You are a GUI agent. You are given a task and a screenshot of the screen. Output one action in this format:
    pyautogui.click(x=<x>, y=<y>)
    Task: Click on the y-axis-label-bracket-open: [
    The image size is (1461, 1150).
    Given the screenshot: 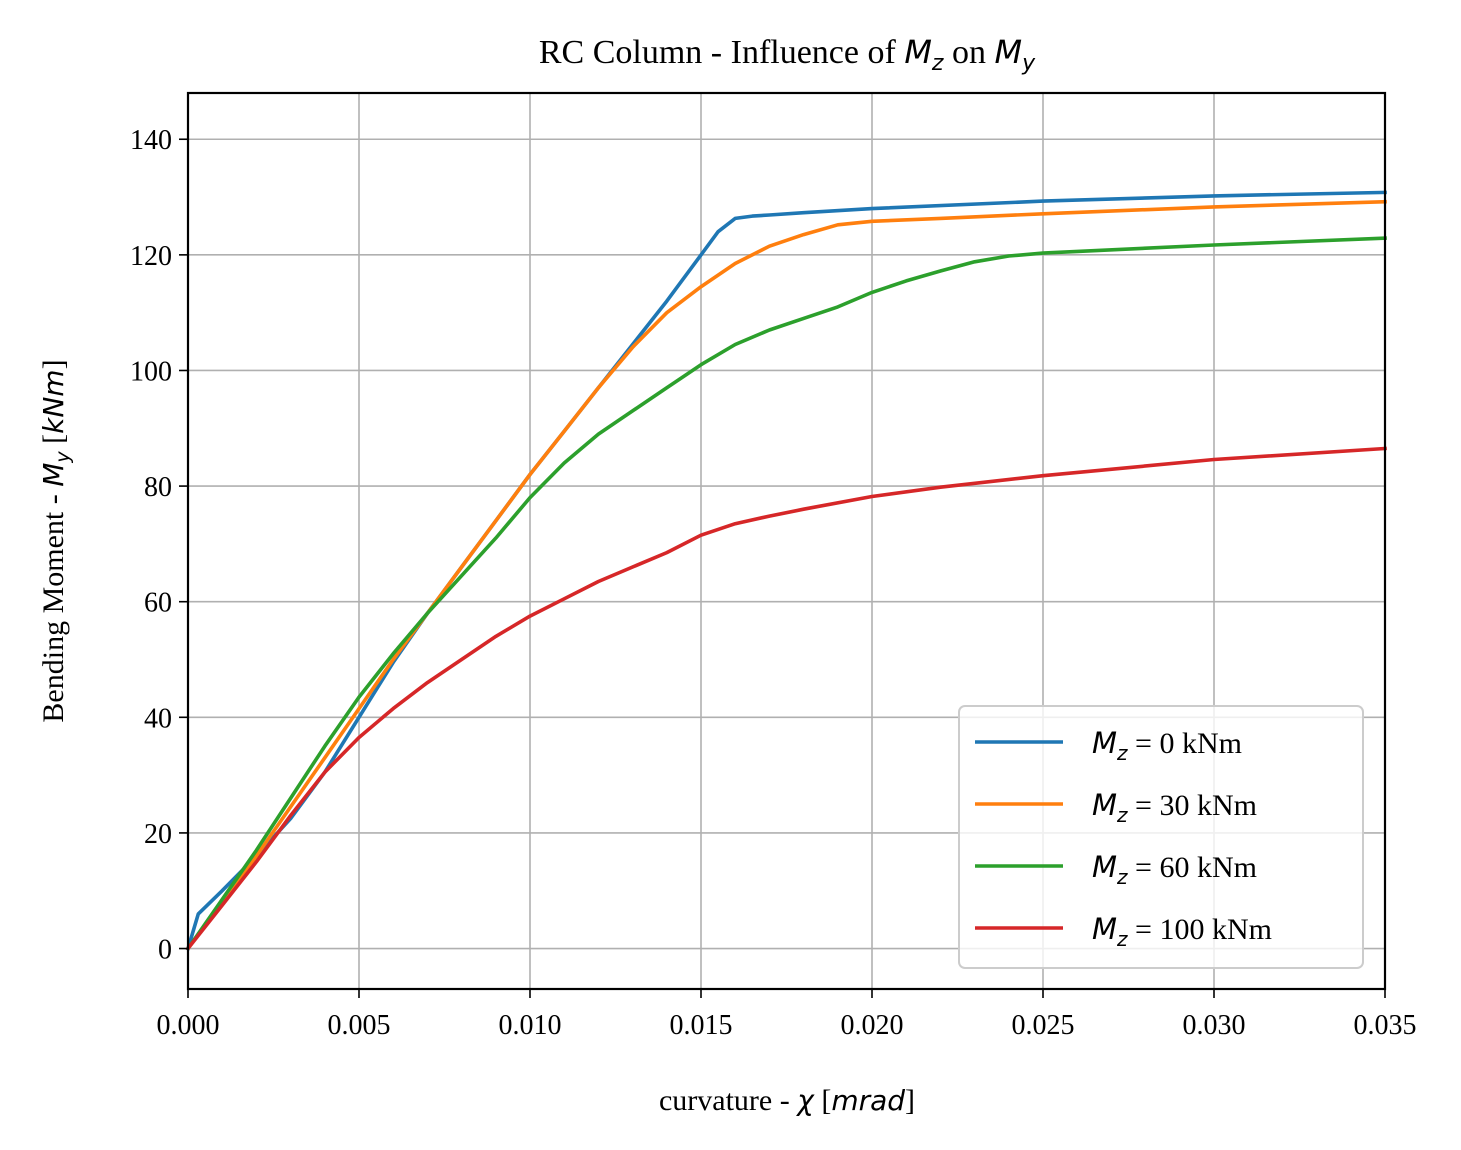 What is the action you would take?
    pyautogui.click(x=53, y=443)
    